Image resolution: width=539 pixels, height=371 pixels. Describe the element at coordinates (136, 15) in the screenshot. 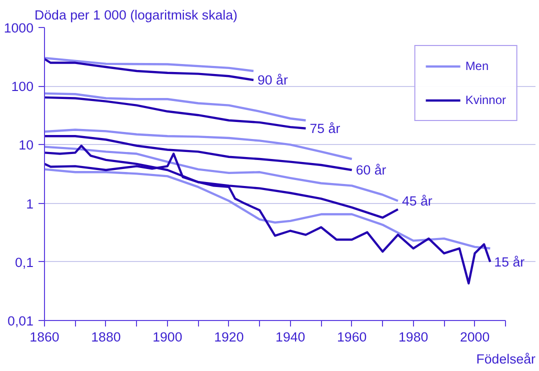

I see `y-axis-title: Döda per 1 000 (logaritmisk skala)` at that location.